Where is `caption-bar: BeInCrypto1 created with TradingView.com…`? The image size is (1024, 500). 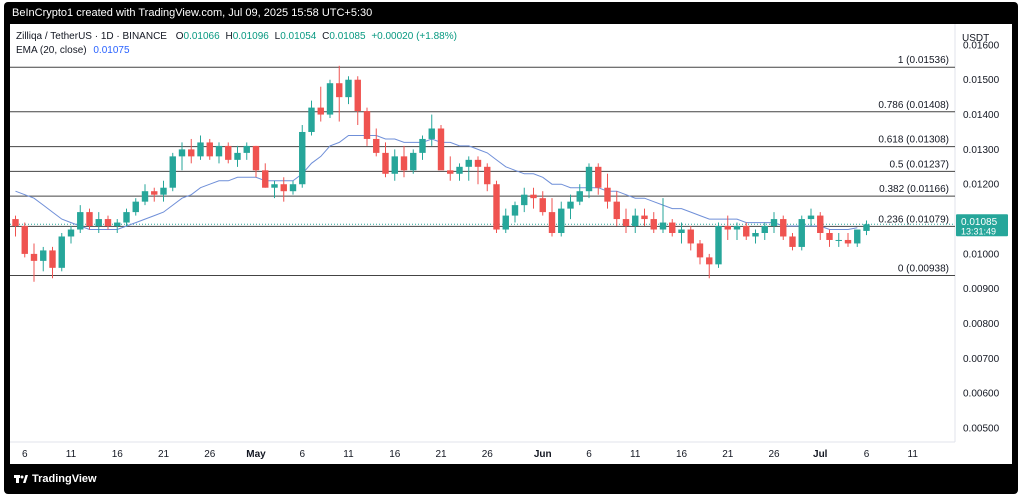
caption-bar: BeInCrypto1 created with TradingView.com… is located at coordinates (511, 13).